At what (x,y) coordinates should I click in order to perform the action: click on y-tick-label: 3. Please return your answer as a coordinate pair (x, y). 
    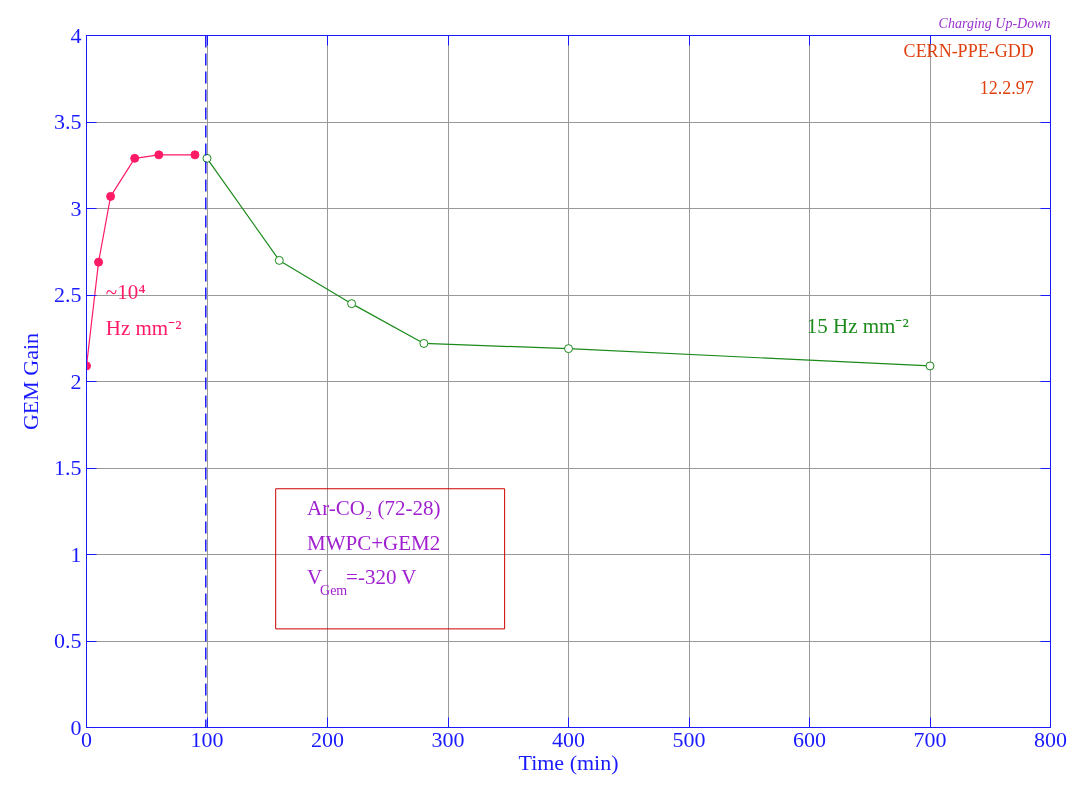
    Looking at the image, I should click on (76, 208).